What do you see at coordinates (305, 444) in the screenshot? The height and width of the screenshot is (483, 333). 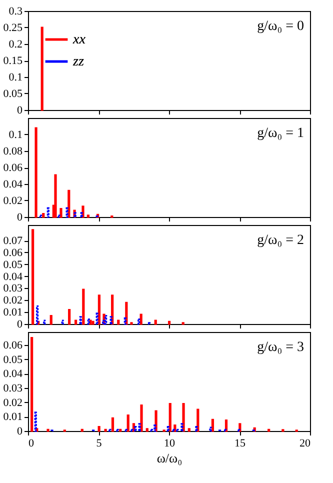 I see `x-tick-label: 20` at bounding box center [305, 444].